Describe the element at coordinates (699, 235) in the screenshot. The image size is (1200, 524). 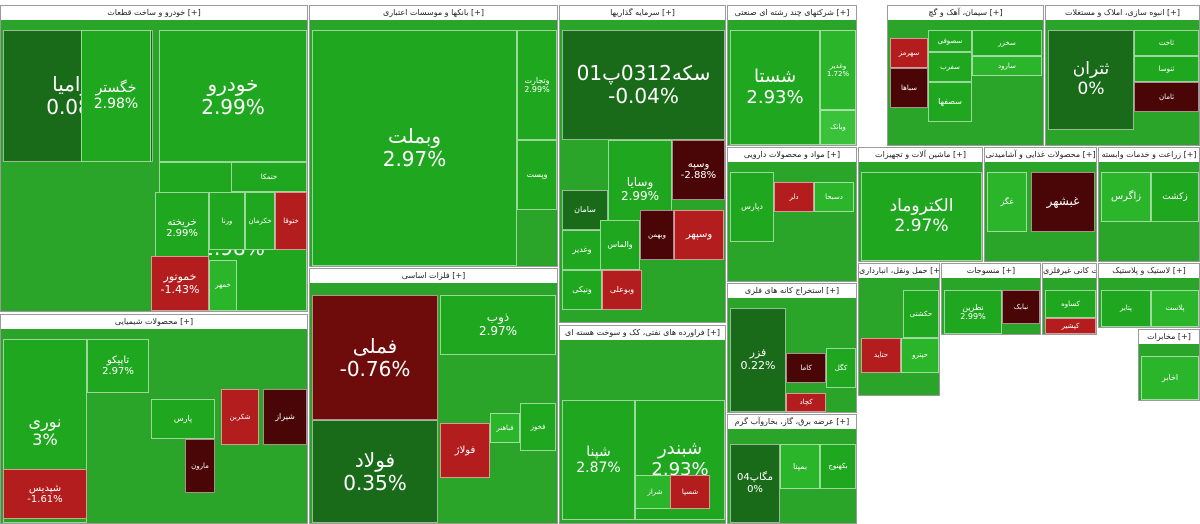
I see `treemap-tile: وسپهر` at that location.